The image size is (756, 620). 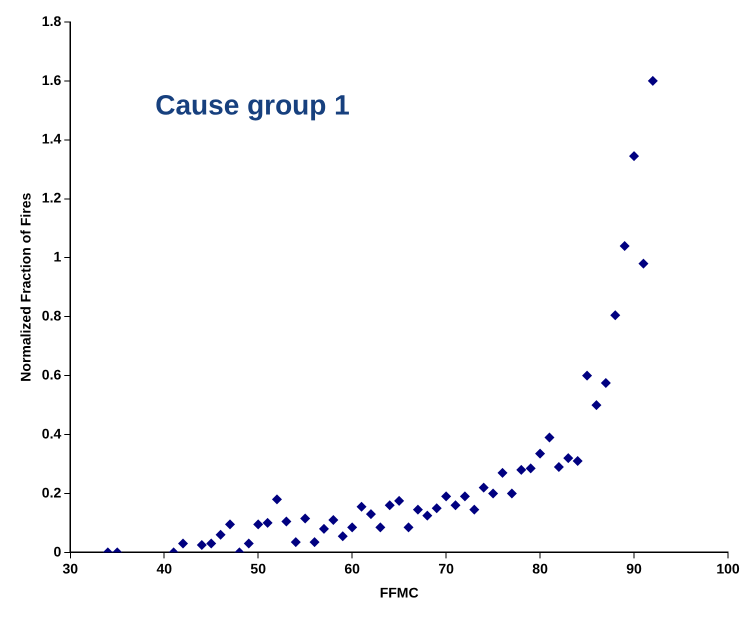 What do you see at coordinates (70, 568) in the screenshot?
I see `x-tick-label: 30` at bounding box center [70, 568].